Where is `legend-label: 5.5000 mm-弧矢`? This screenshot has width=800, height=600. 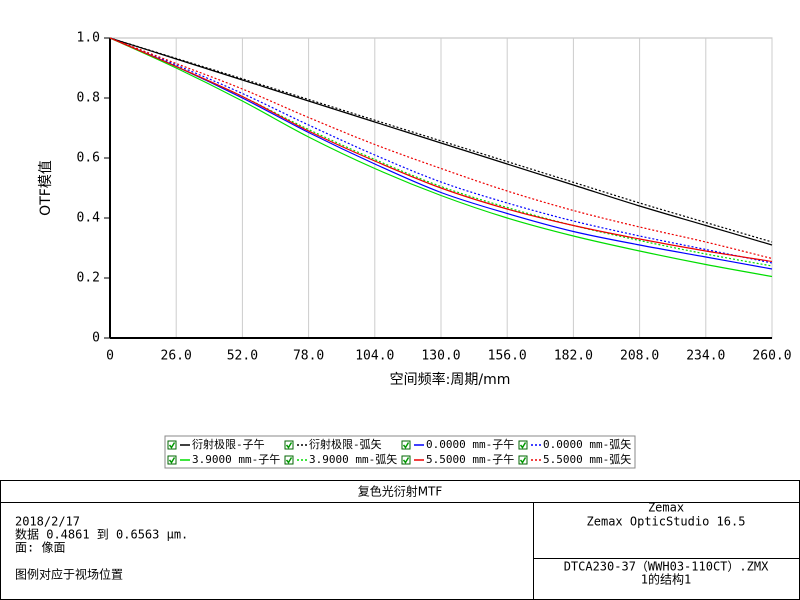 legend-label: 5.5000 mm-弧矢 is located at coordinates (587, 459).